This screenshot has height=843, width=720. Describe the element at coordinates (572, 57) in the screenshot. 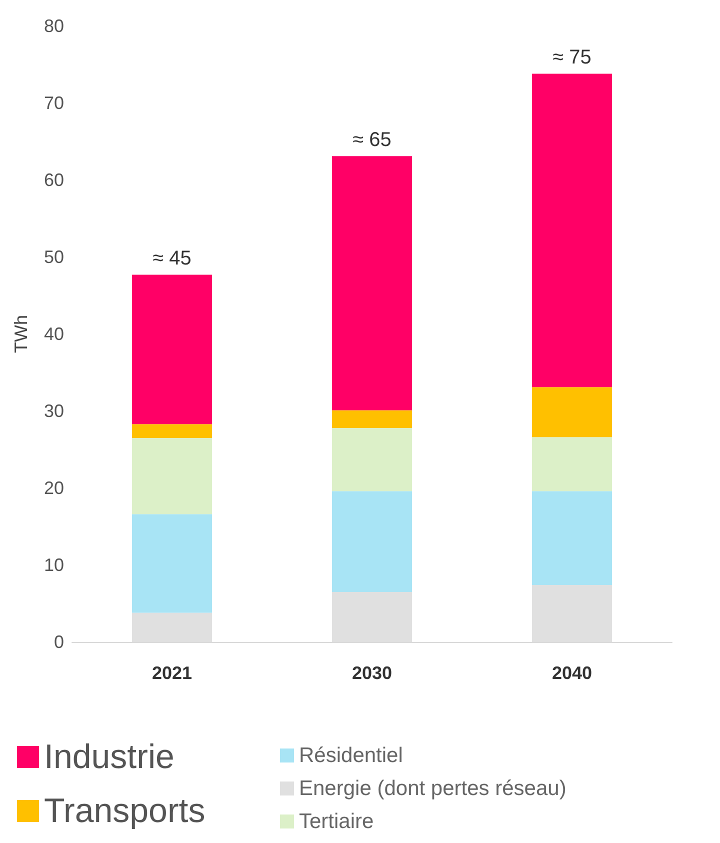

I see `annotation: ≈ 75` at that location.